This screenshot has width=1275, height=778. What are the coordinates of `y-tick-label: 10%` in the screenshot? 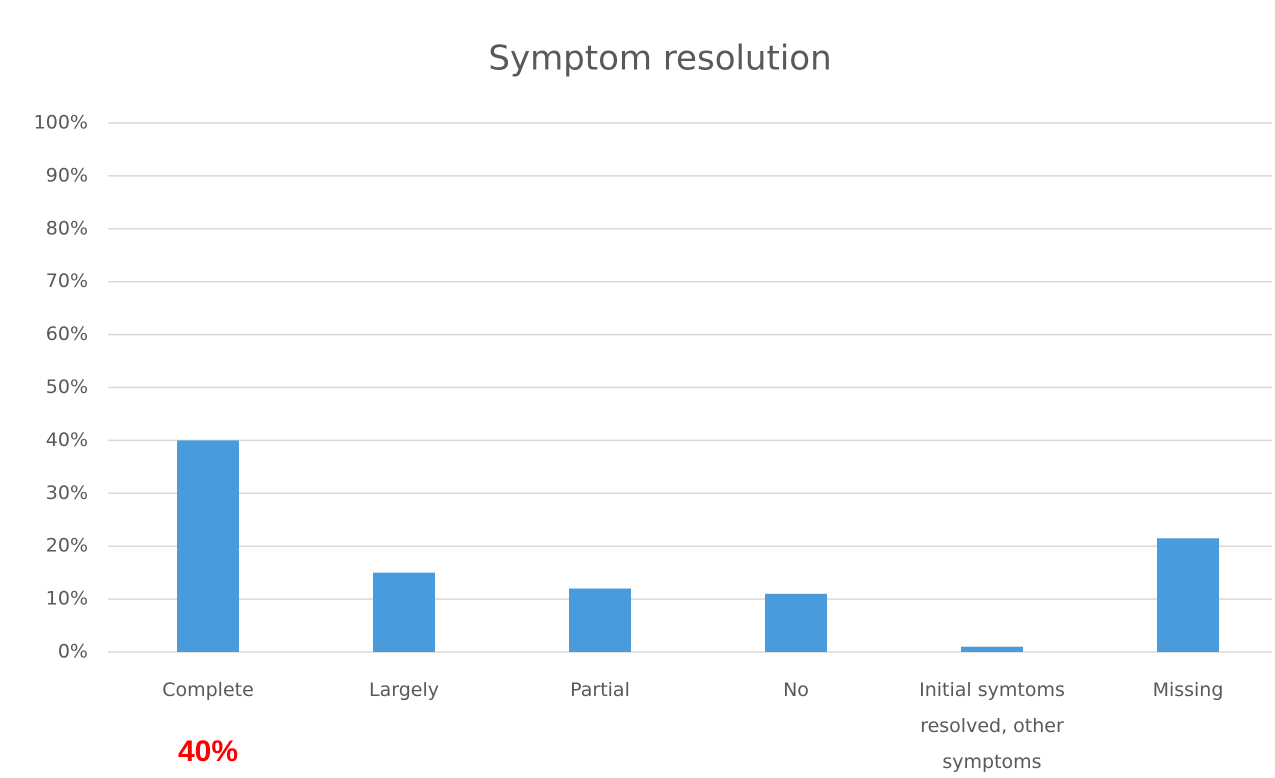 It's located at (67, 599).